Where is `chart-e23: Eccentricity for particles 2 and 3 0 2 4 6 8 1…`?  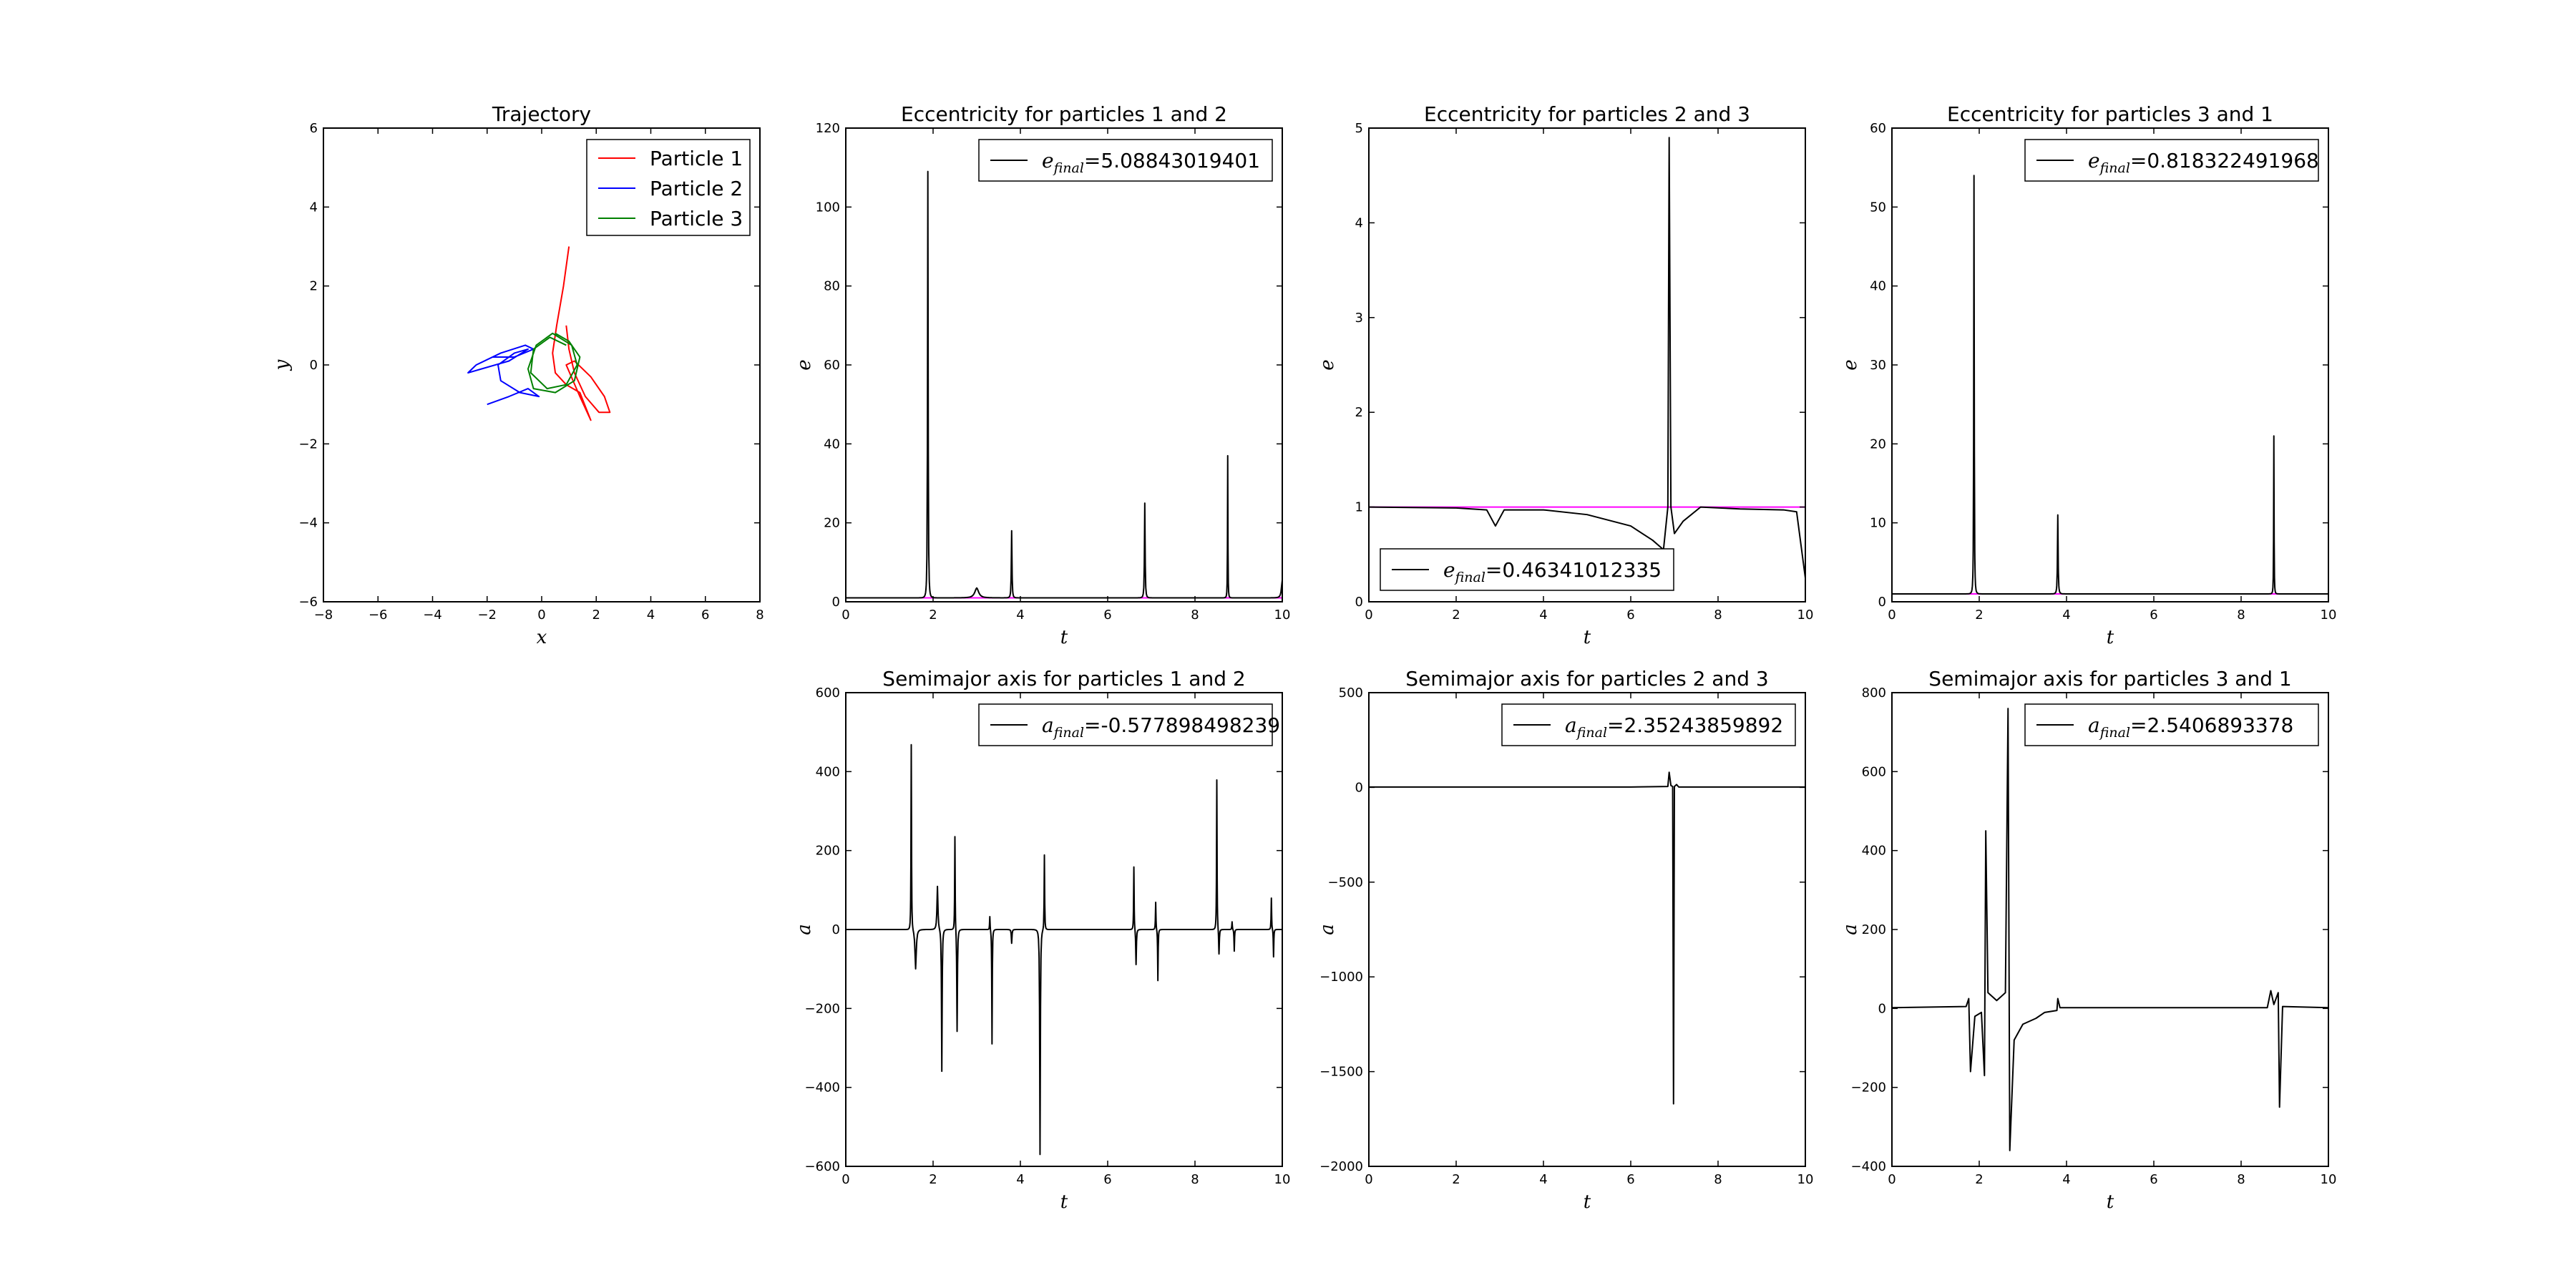 chart-e23: Eccentricity for particles 2 and 3 0 2 4 6 8 1… is located at coordinates (1565, 375).